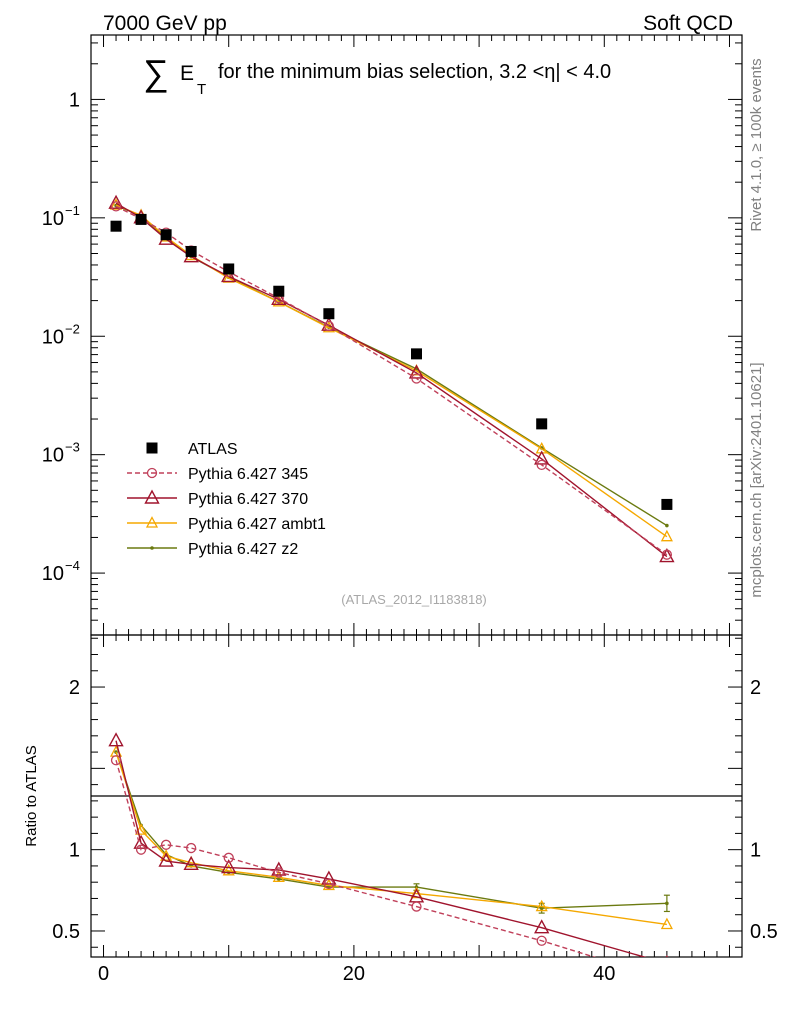 Image resolution: width=786 pixels, height=1024 pixels. I want to click on header-left: 7000 GeV pp, so click(165, 23).